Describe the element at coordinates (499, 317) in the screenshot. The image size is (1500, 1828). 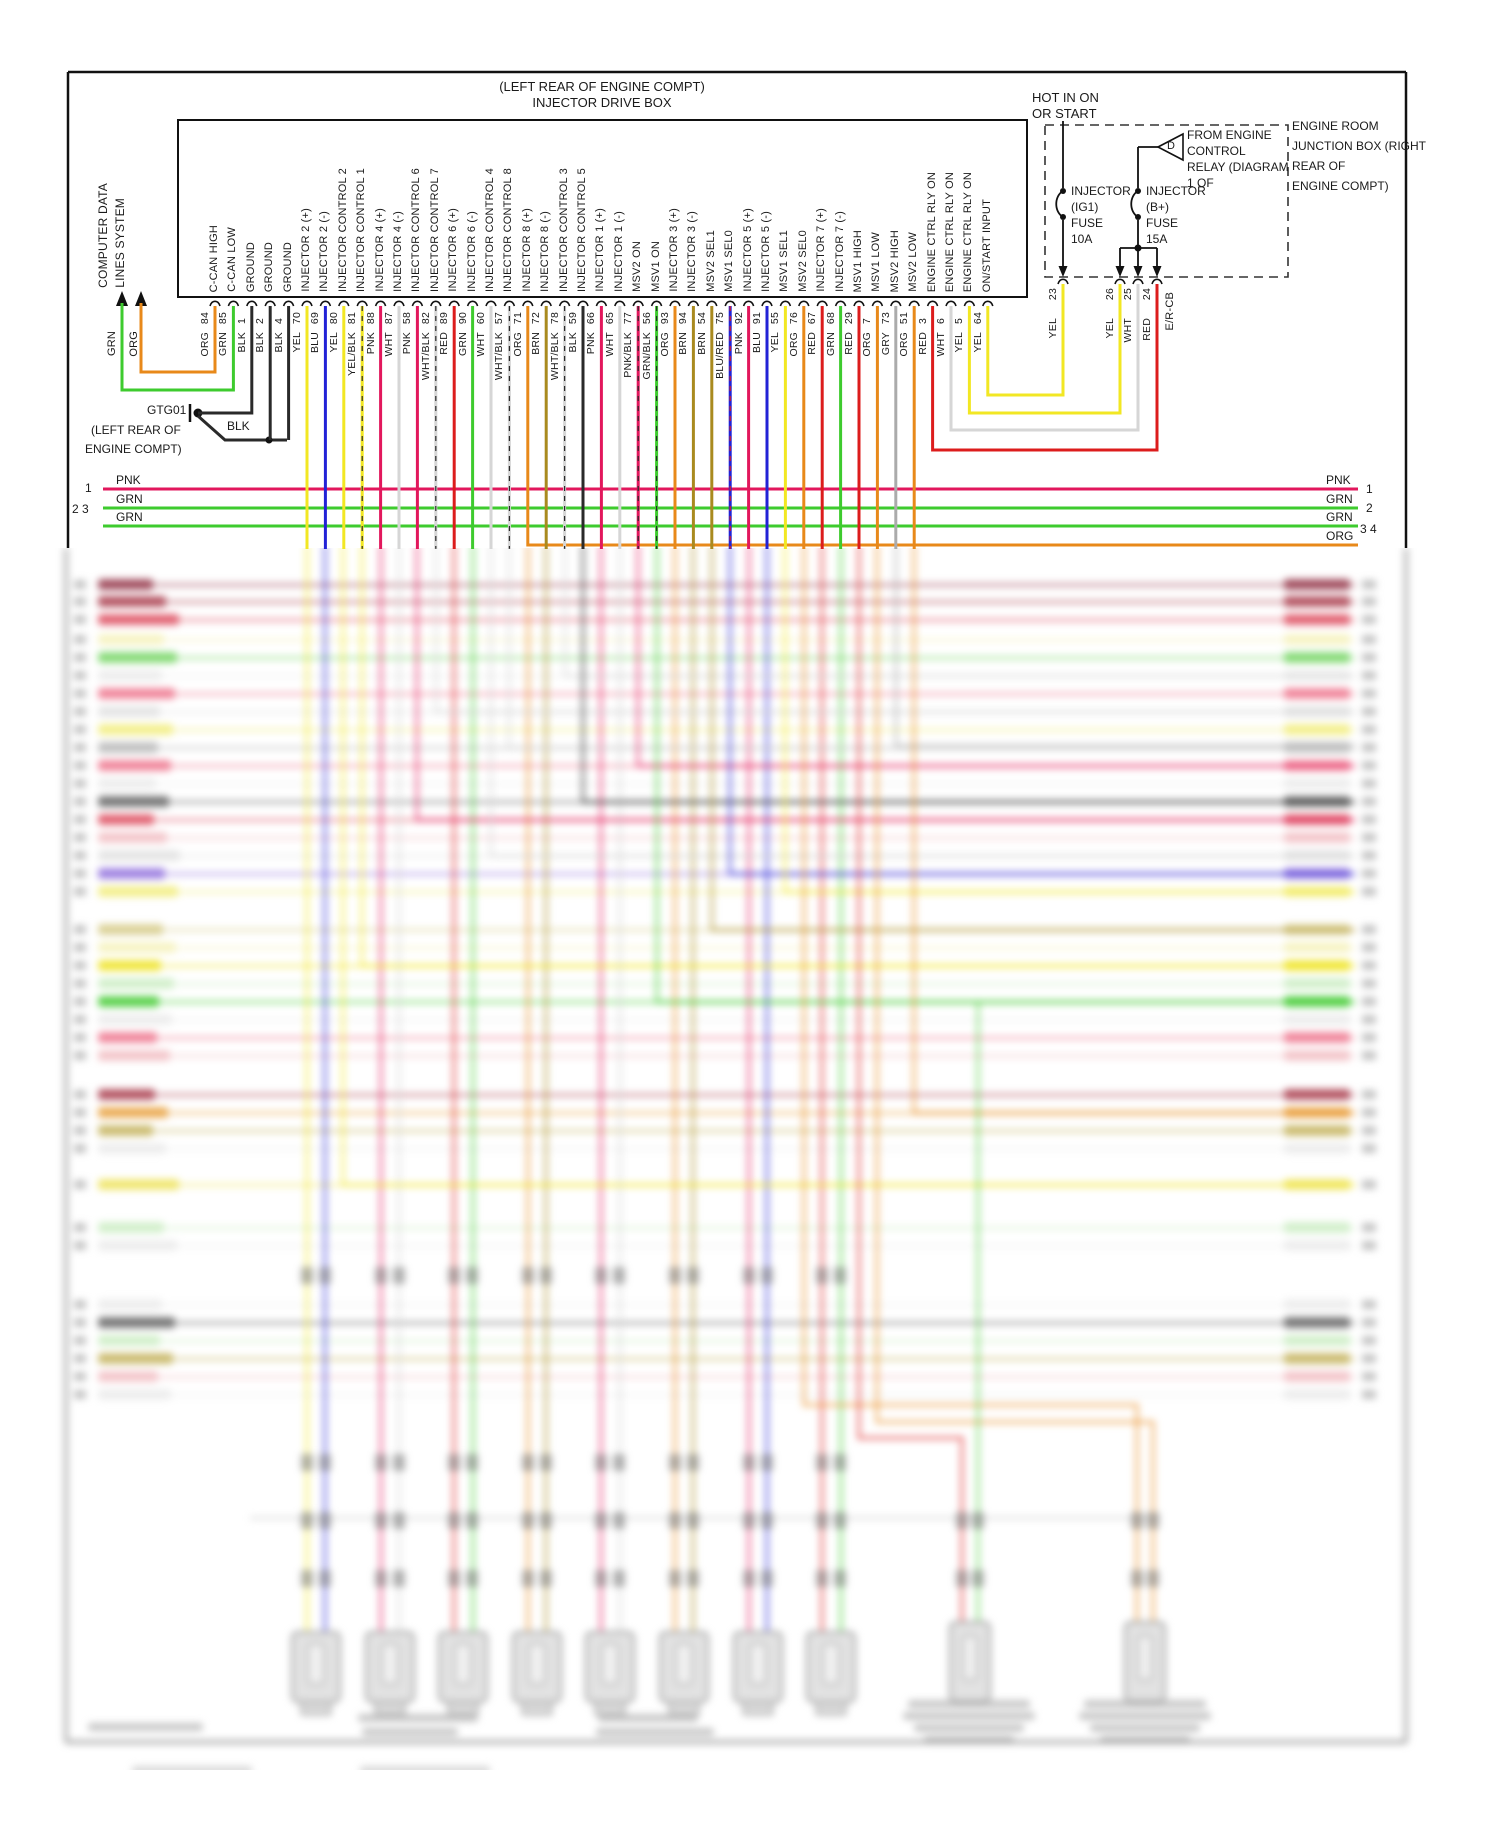
I see `pin-number: 57` at that location.